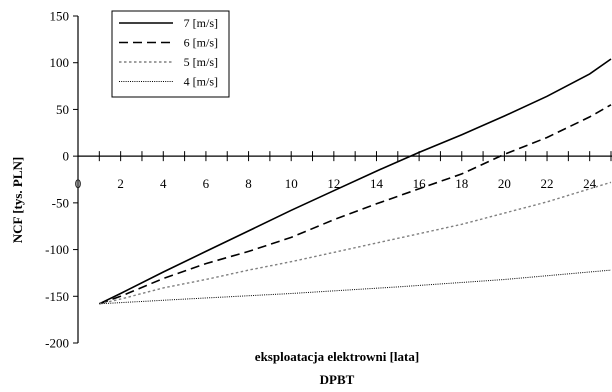 The height and width of the screenshot is (392, 612). I want to click on y-tick-label: -150, so click(57, 296).